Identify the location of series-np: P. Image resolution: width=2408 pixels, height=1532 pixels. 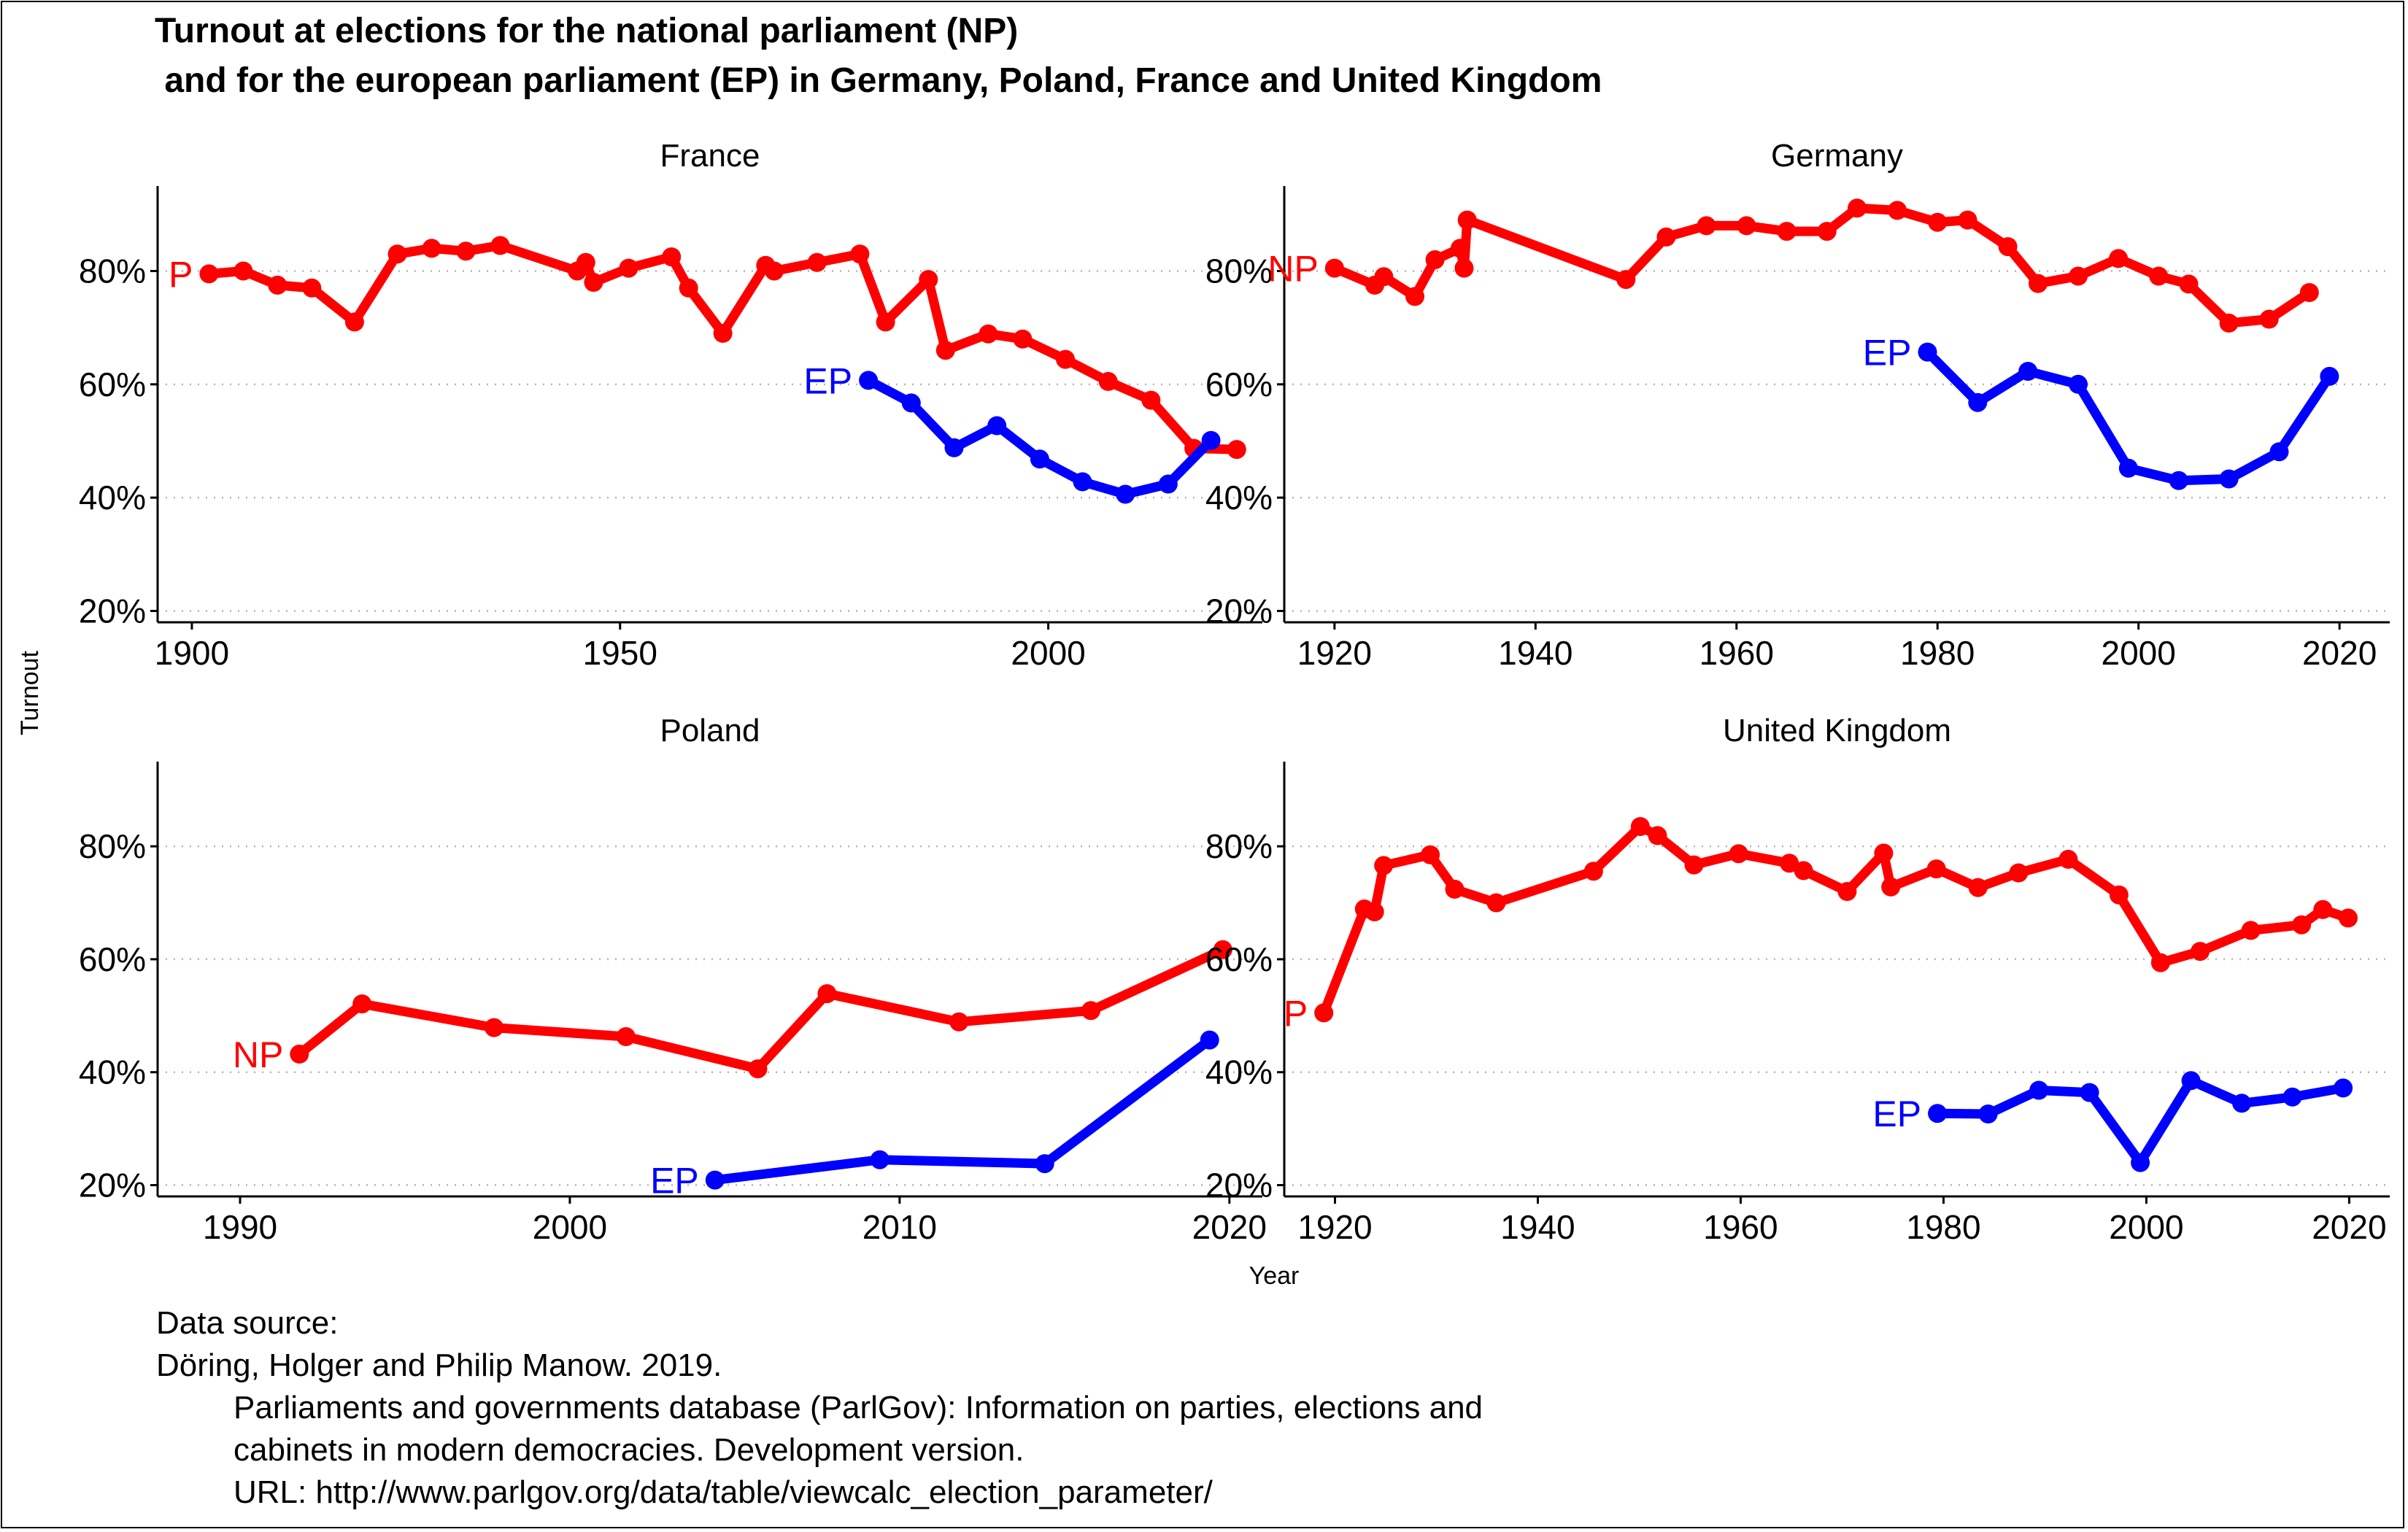
(1821, 925).